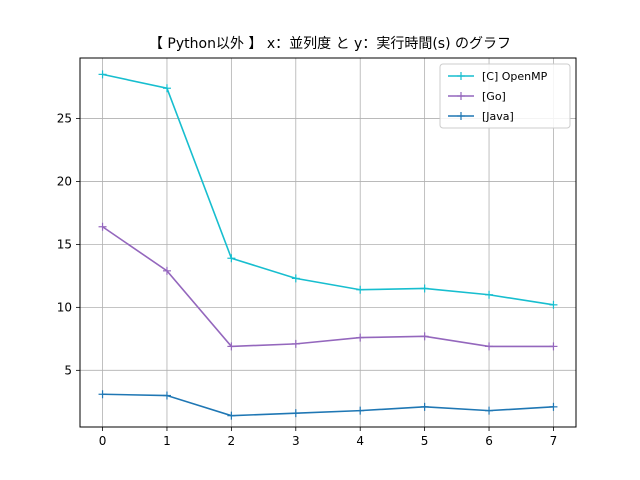  What do you see at coordinates (425, 441) in the screenshot?
I see `x-tick-label: 5` at bounding box center [425, 441].